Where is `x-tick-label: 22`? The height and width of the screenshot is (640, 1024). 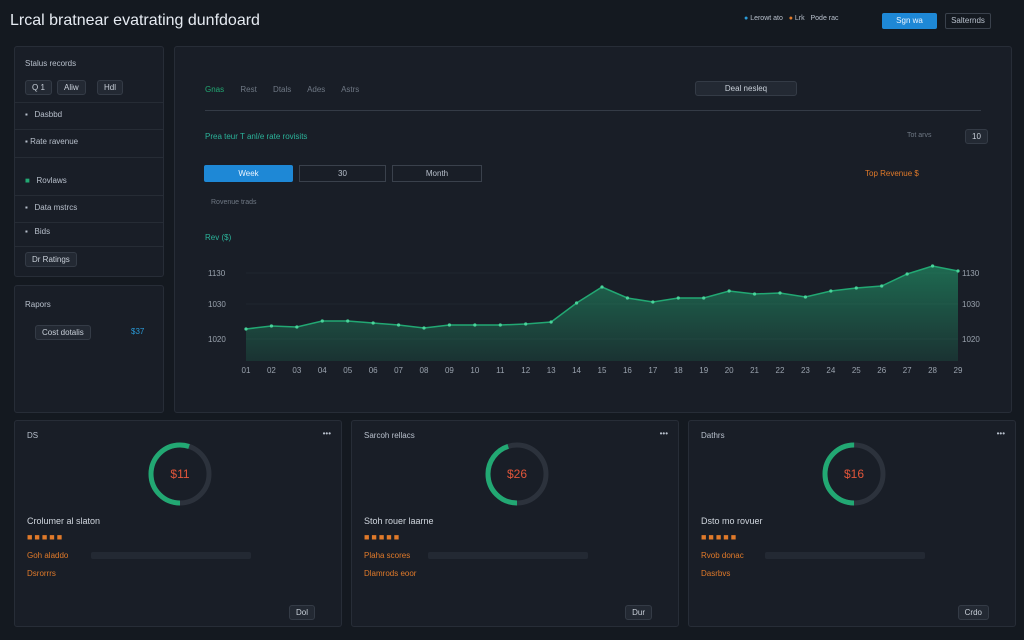
x-tick-label: 22 is located at coordinates (780, 370).